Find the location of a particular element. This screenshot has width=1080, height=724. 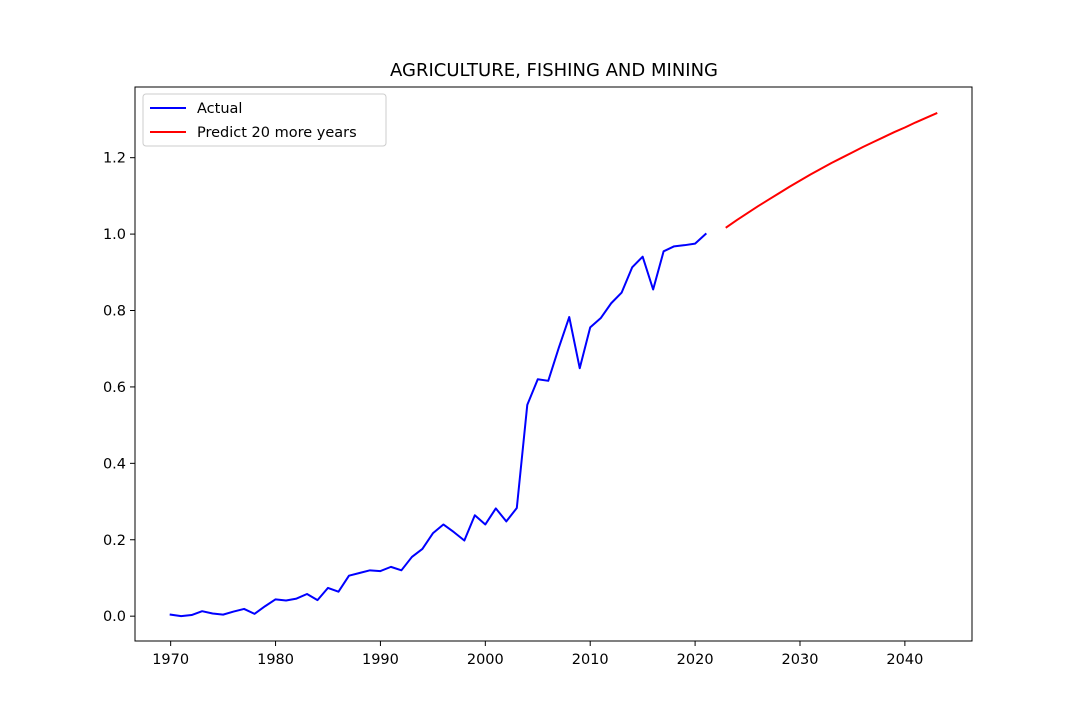

x-tick-label: 1970 is located at coordinates (170, 660).